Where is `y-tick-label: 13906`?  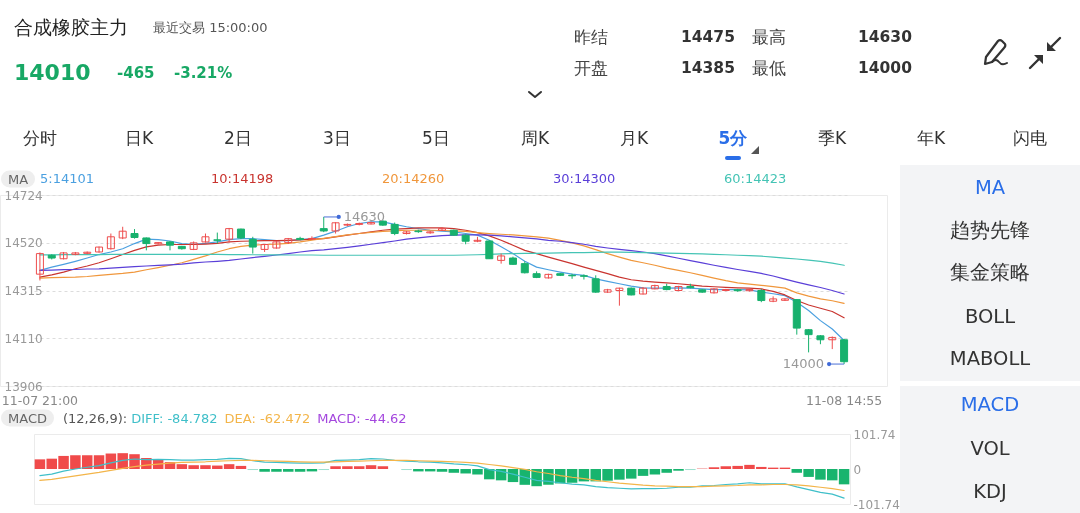 y-tick-label: 13906 is located at coordinates (23, 386).